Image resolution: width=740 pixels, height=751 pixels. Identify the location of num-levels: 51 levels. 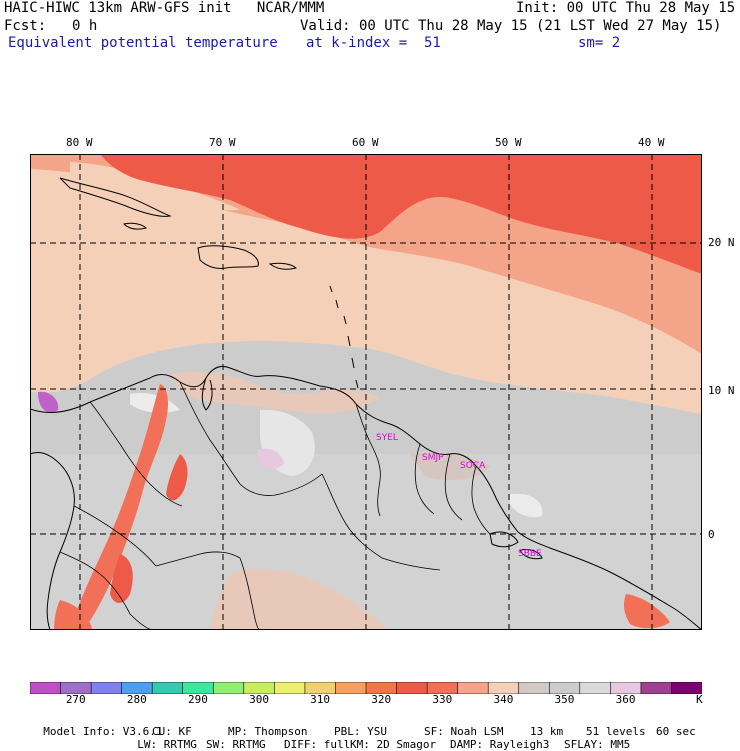
(616, 731).